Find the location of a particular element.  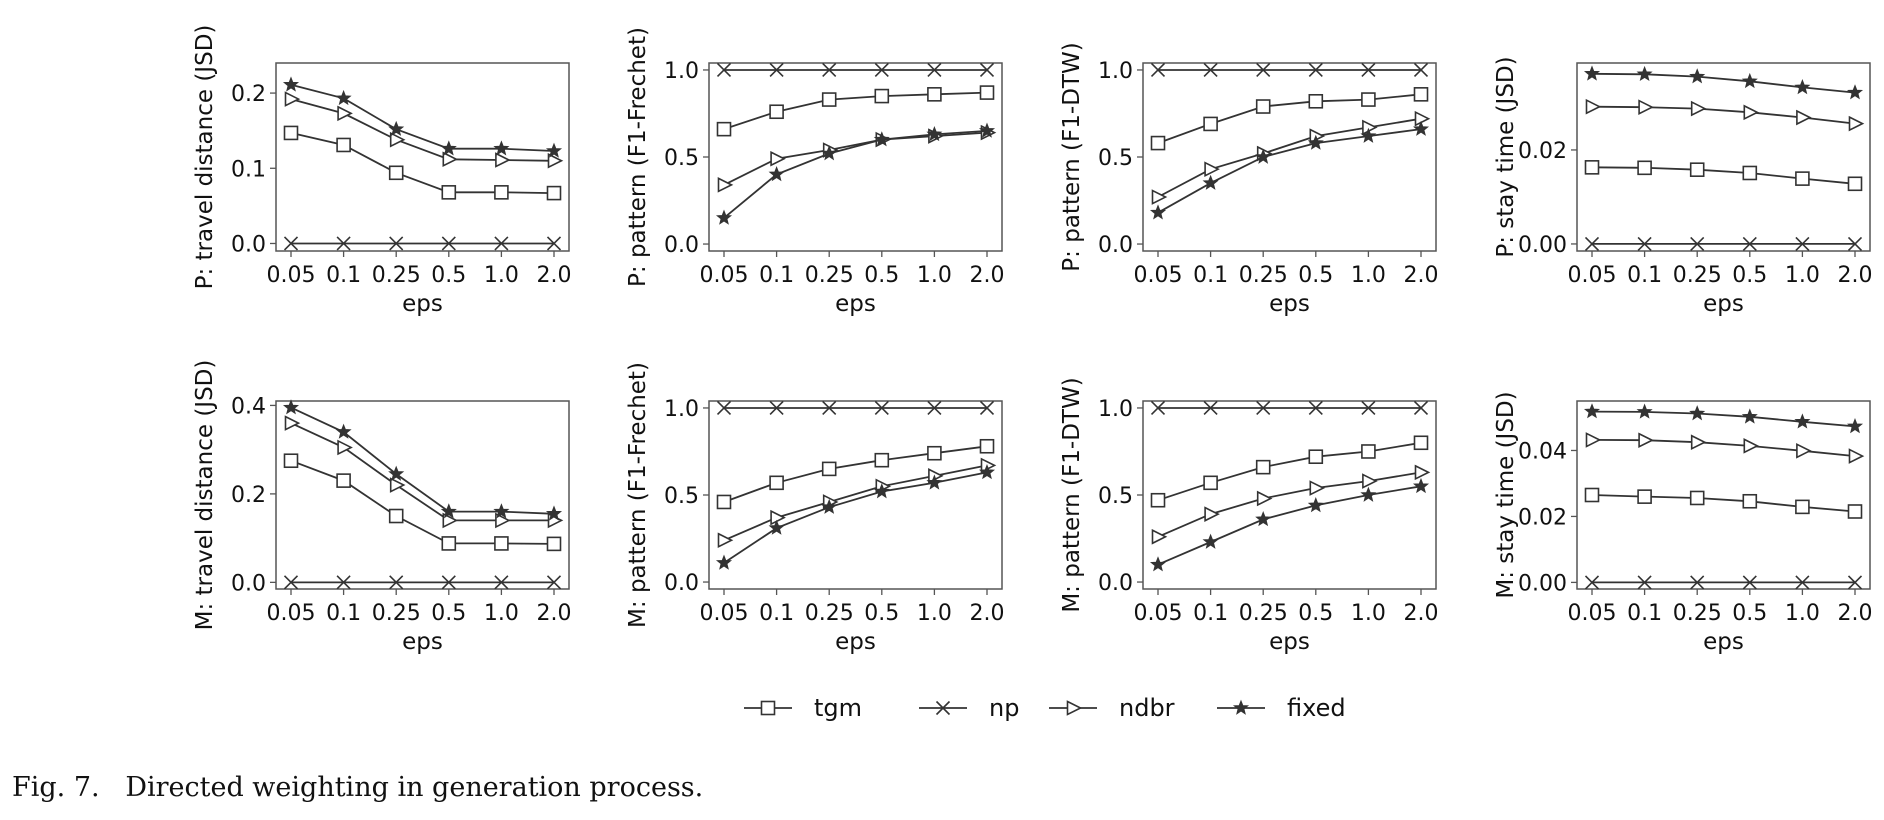

y-axis-label: M: pattern (F1-Frechet) is located at coordinates (638, 495).